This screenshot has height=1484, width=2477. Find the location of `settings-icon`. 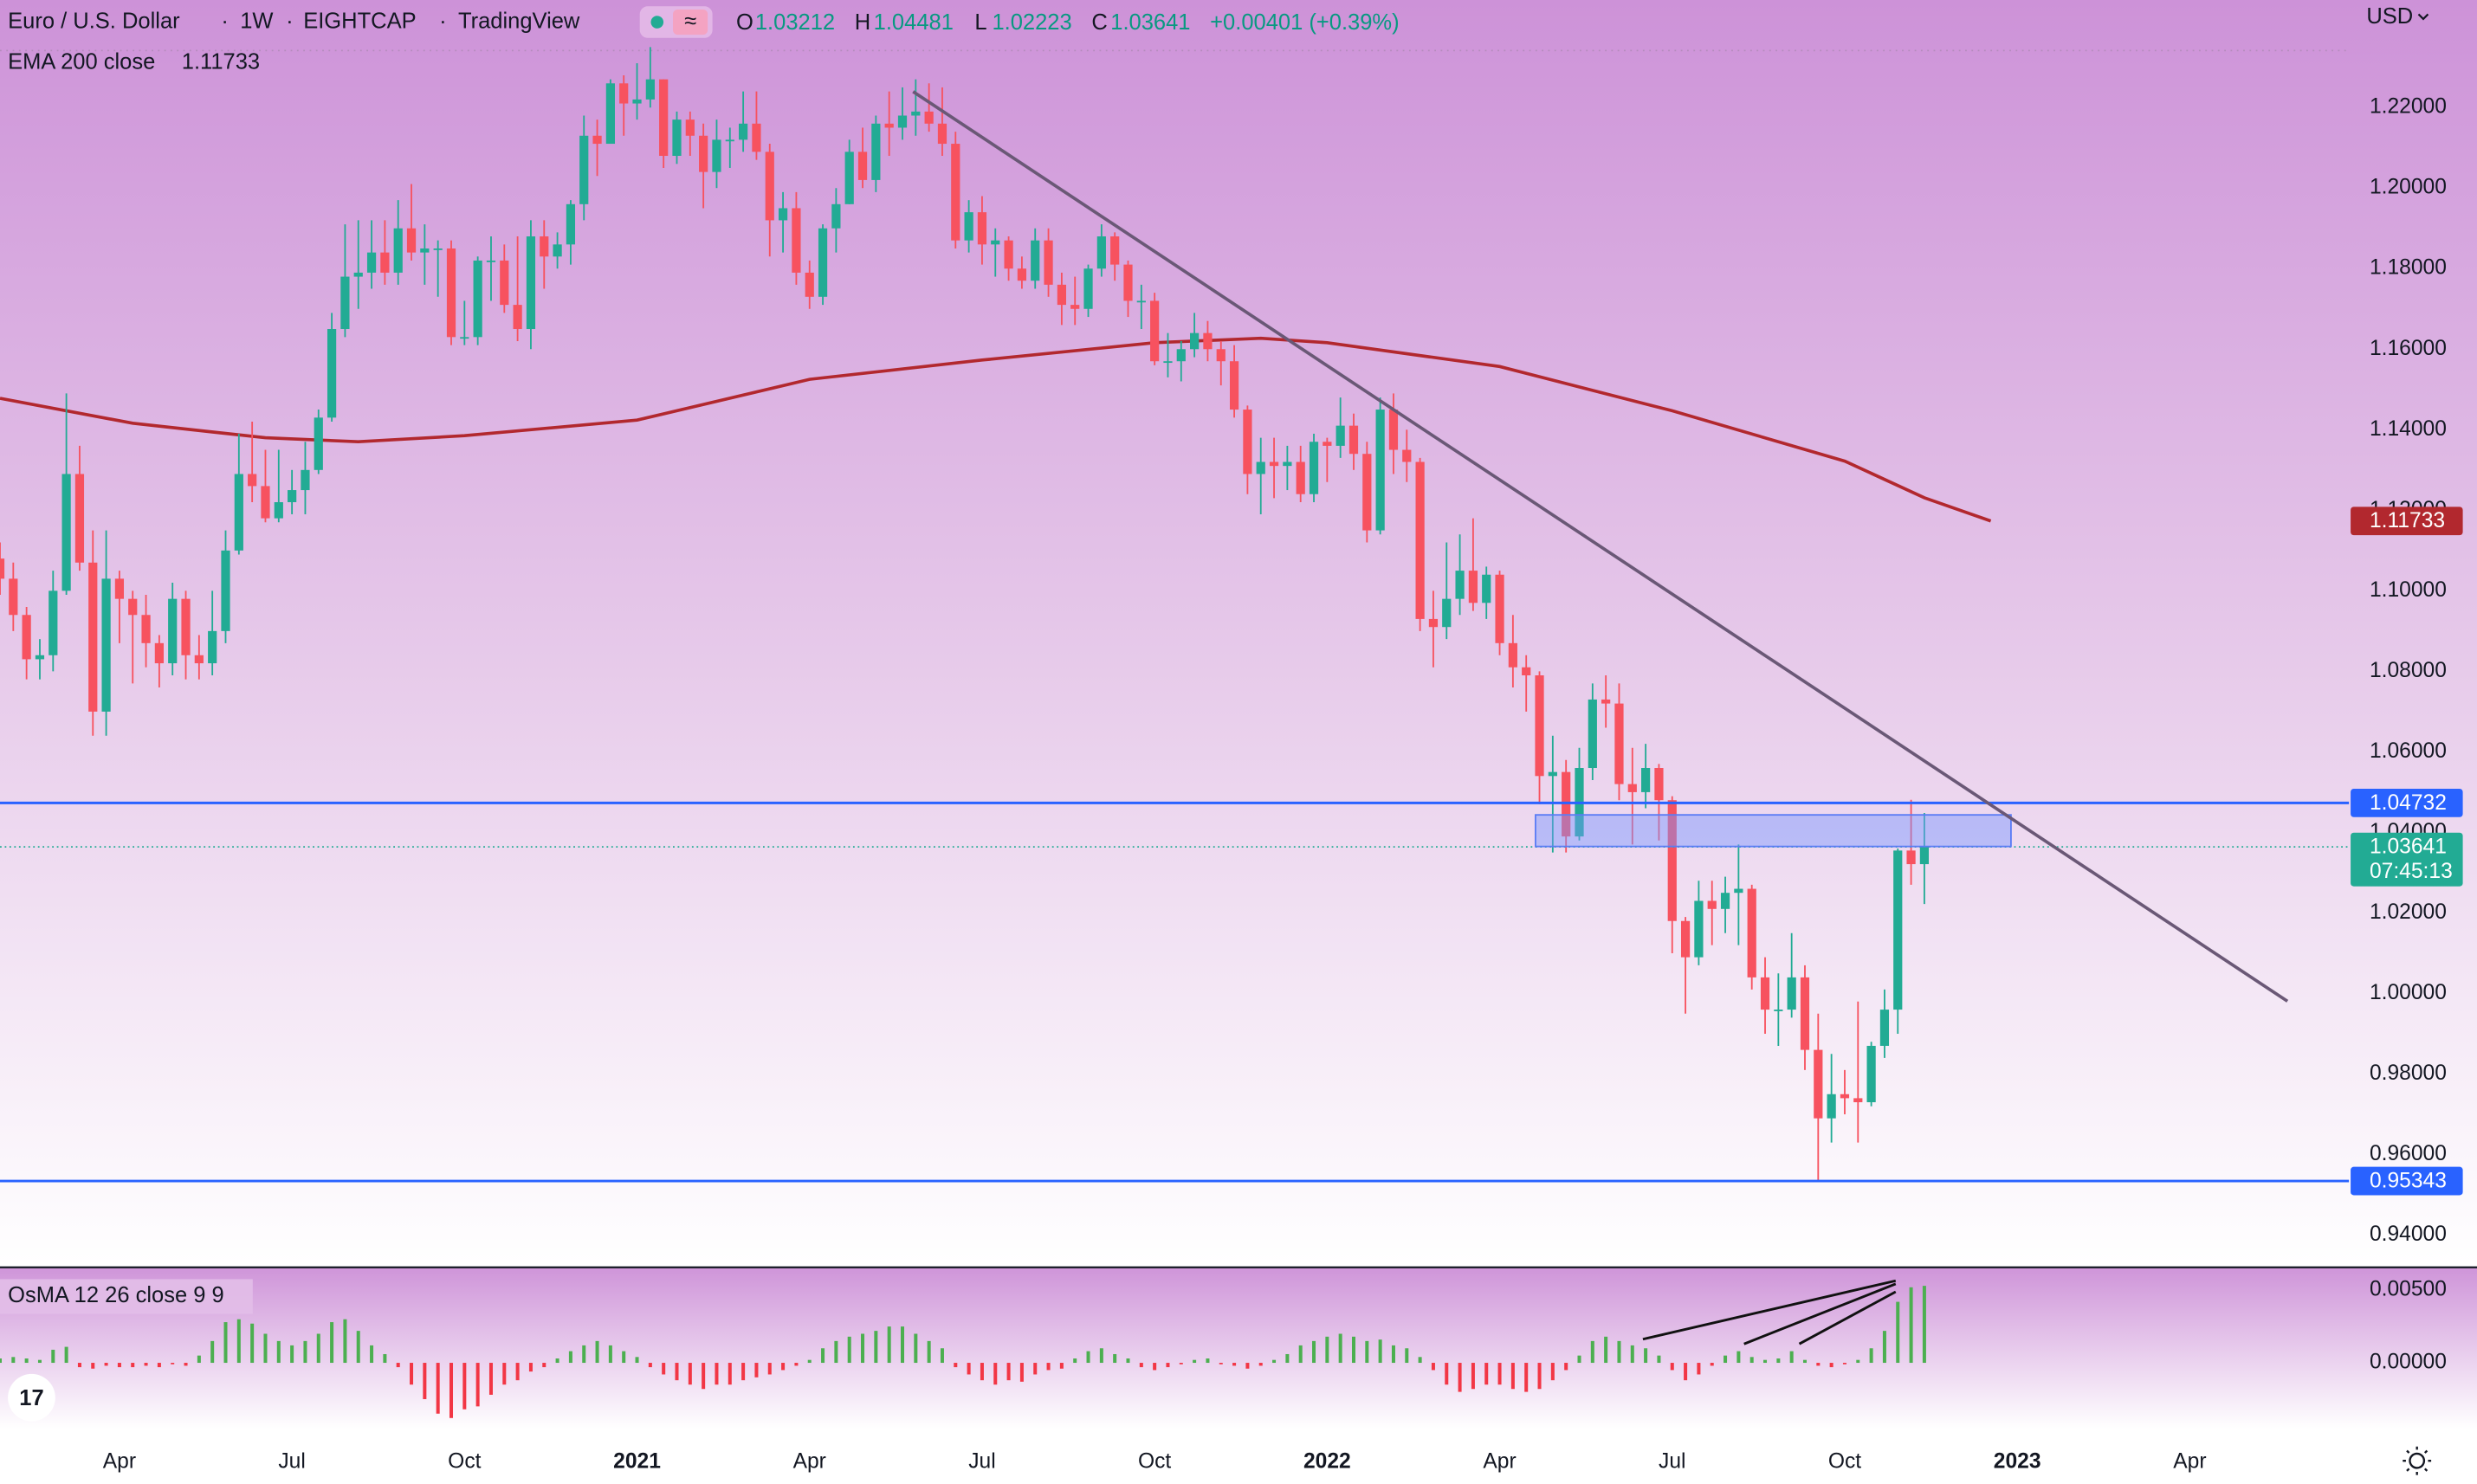

settings-icon is located at coordinates (2417, 1460).